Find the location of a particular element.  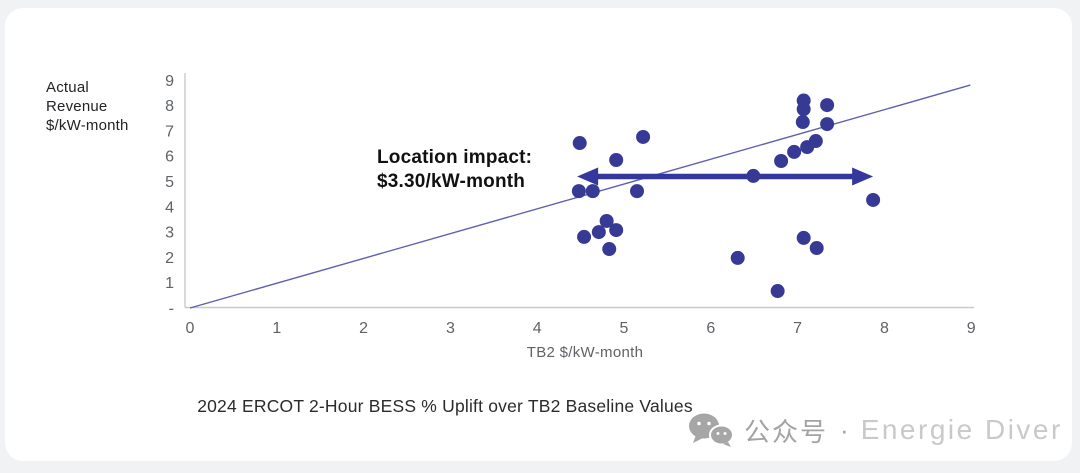

x-axis-label: TB2 $/kW-month is located at coordinates (585, 352).